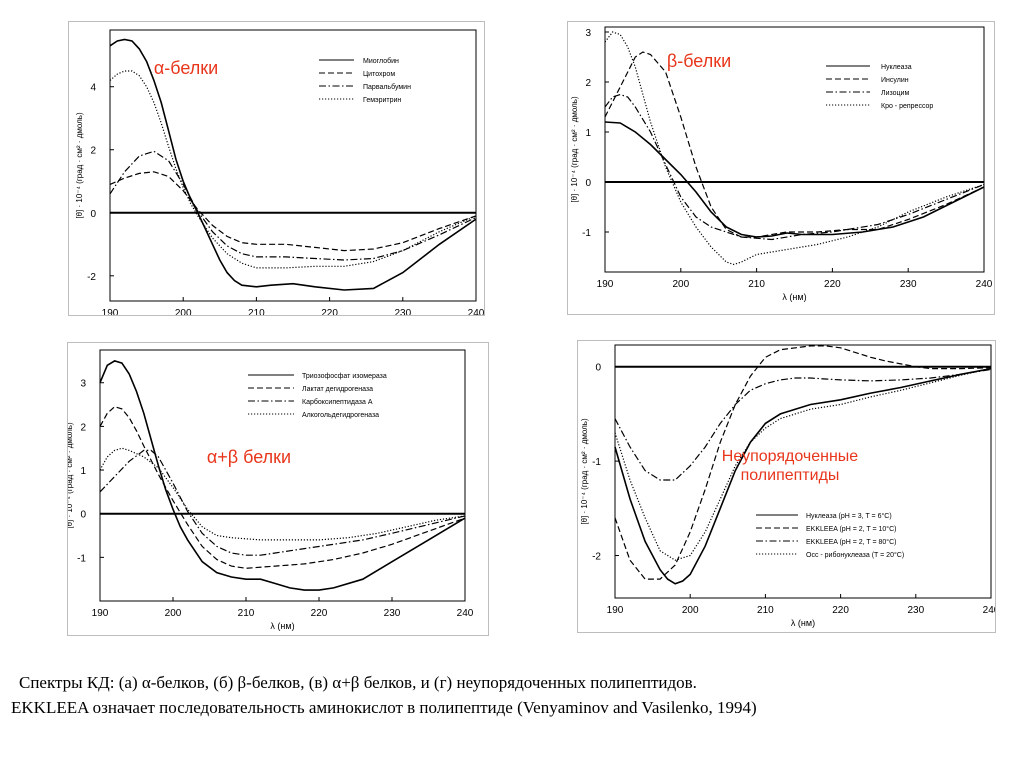  Describe the element at coordinates (340, 415) in the screenshot. I see `legend-label: Алкогольдегидрогеназа` at that location.